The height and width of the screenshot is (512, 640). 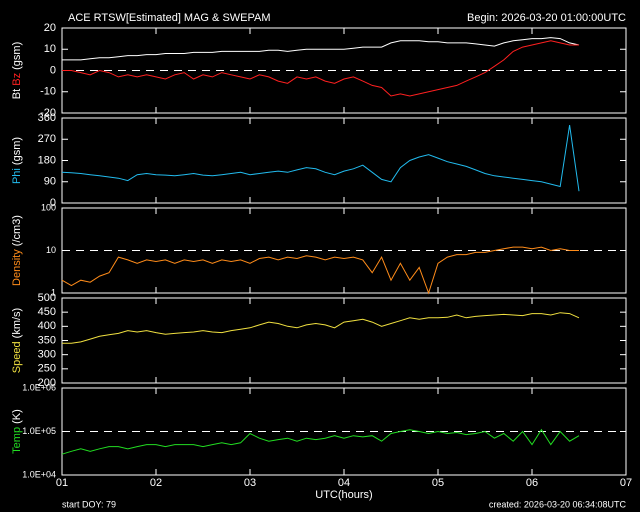 I want to click on y-axis-label: Temp (K), so click(x=17, y=431).